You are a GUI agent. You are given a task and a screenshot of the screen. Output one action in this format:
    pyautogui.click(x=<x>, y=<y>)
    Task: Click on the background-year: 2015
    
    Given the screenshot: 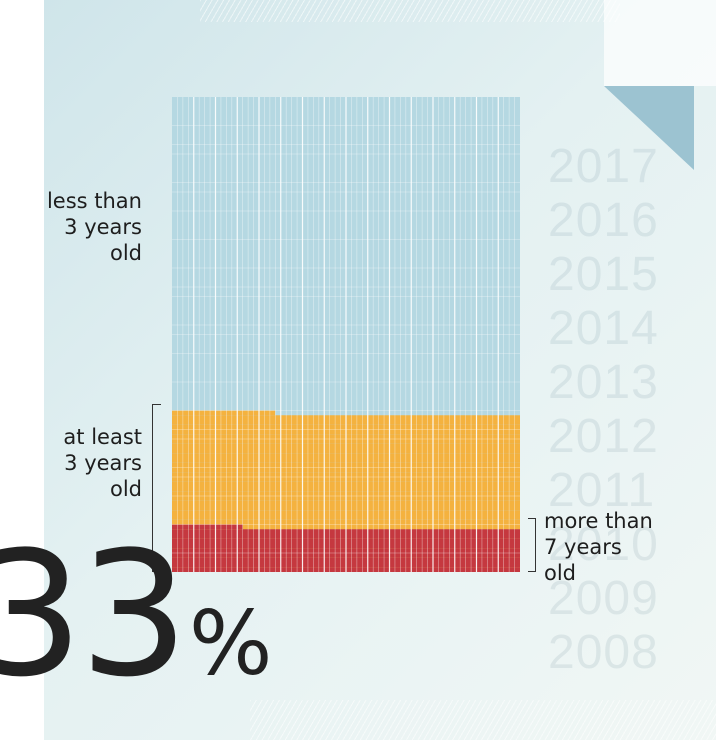 What is the action you would take?
    pyautogui.click(x=603, y=274)
    